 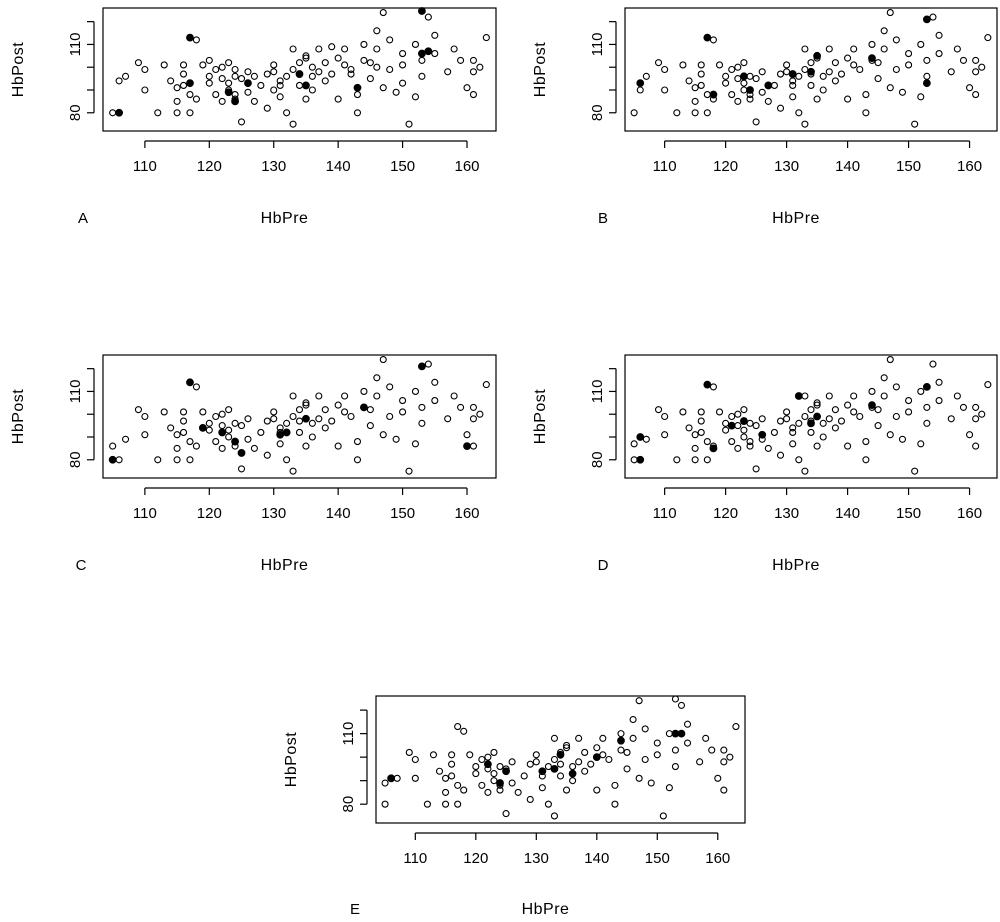 I want to click on panel-label: C, so click(x=81, y=565).